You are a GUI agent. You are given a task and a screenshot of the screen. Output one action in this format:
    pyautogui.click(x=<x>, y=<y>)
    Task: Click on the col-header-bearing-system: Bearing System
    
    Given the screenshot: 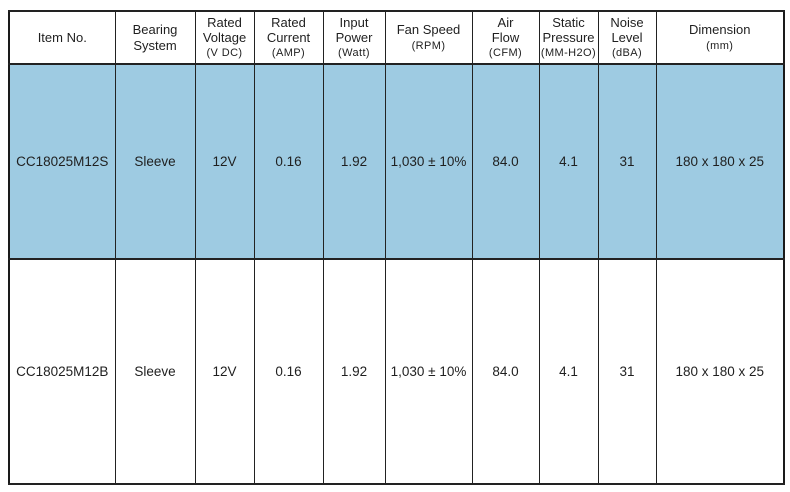 What is the action you would take?
    pyautogui.click(x=155, y=37)
    